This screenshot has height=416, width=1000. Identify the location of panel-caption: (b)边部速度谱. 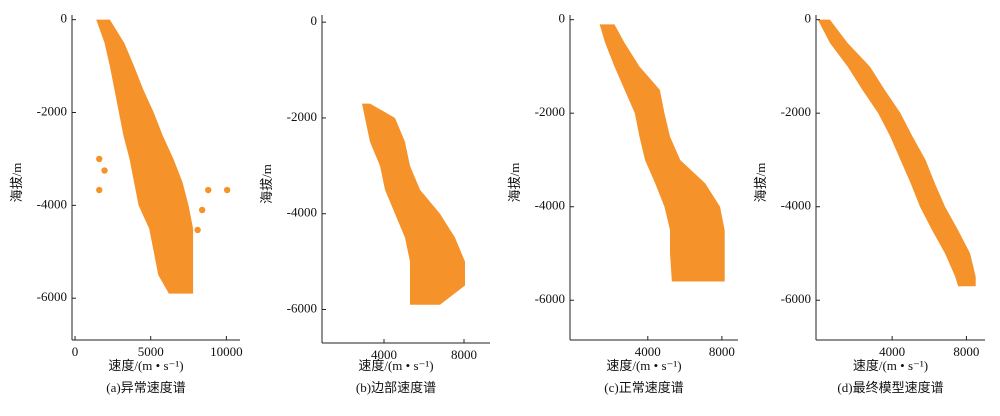
(396, 387).